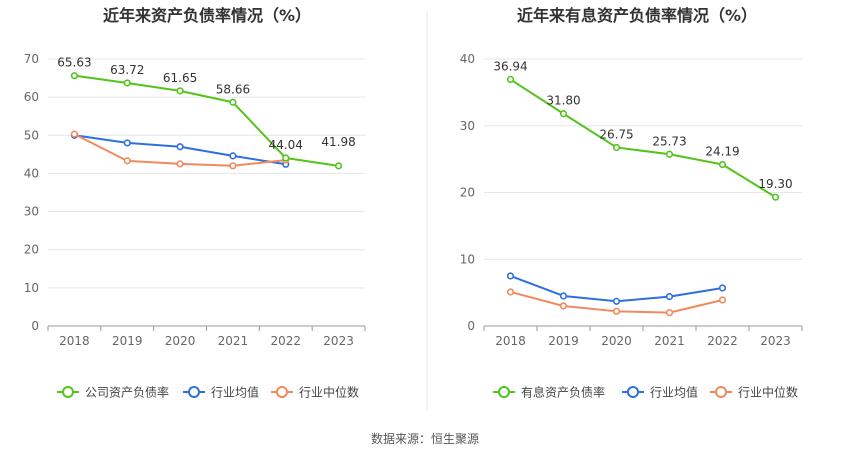  I want to click on legend-label: 有息资产负债率, so click(563, 392).